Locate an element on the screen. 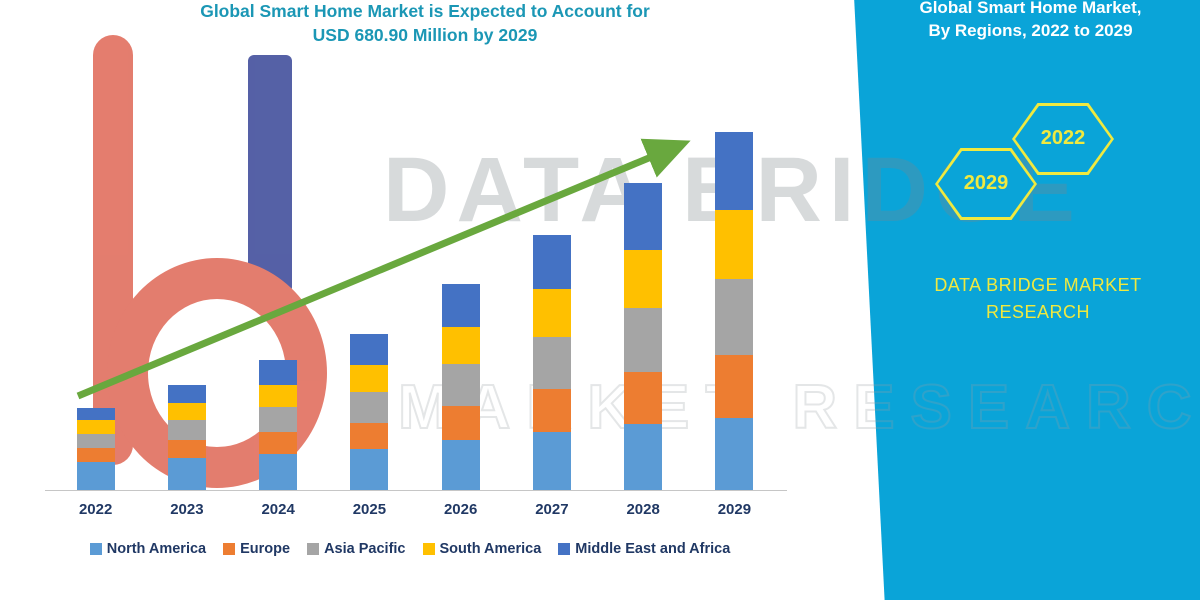 The width and height of the screenshot is (1200, 600). bar-segment-2025-asia-pacific is located at coordinates (369, 407).